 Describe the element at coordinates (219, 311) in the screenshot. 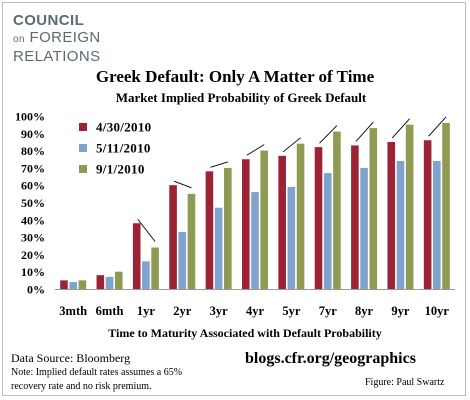

I see `x-tick-label: 3yr` at that location.